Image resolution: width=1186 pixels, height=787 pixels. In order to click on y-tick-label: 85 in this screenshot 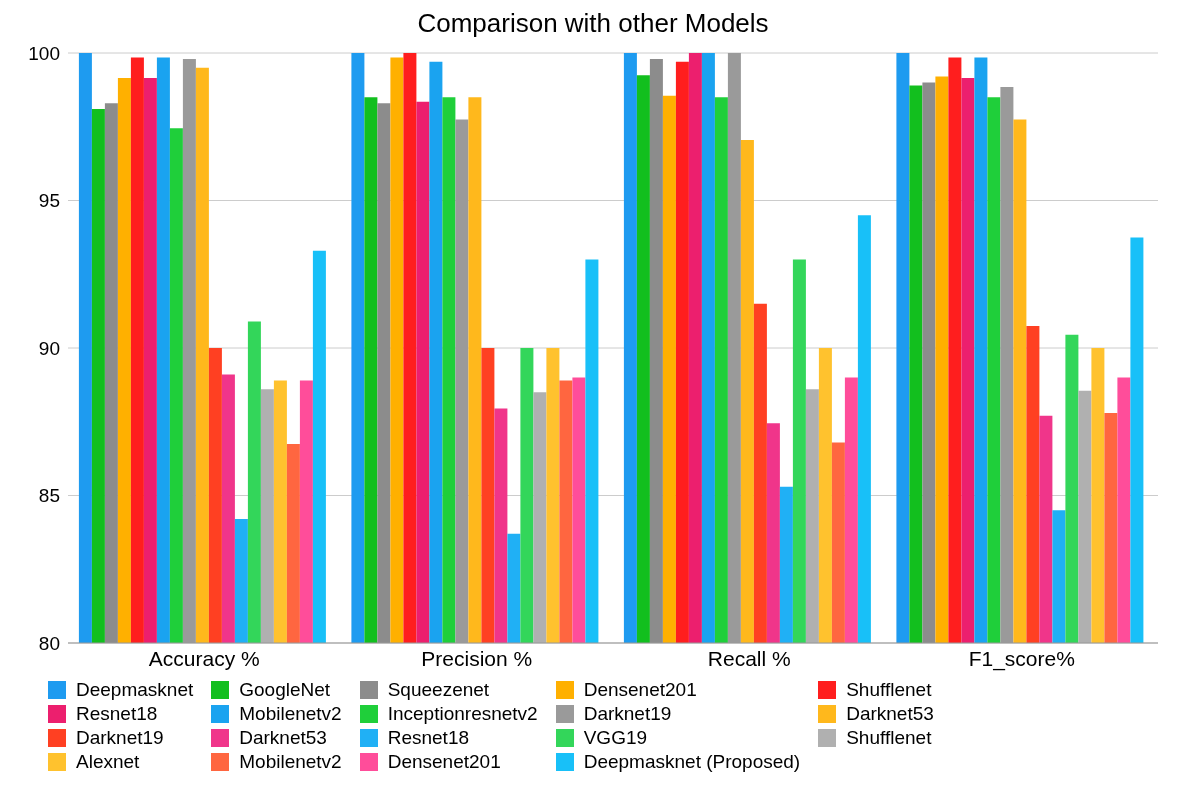, I will do `click(49, 496)`.